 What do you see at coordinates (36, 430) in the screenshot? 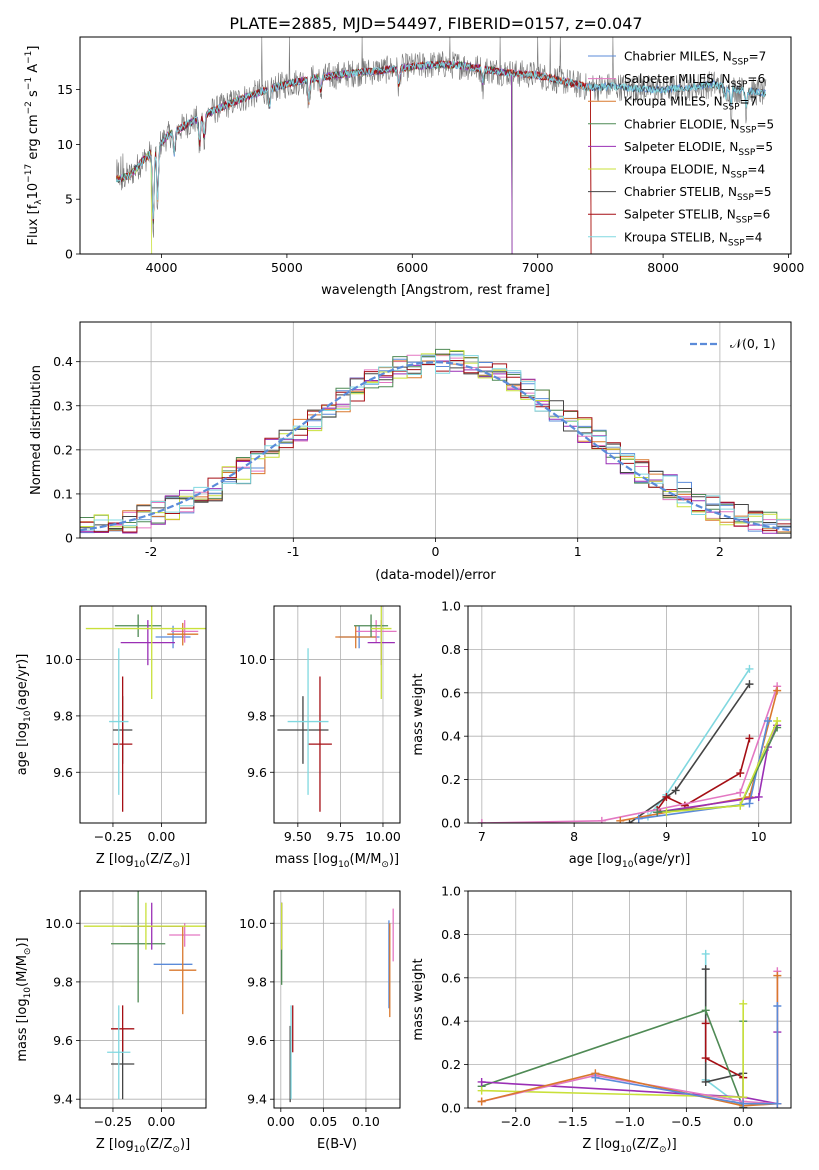
I see `y-axis-label: Normed distribution` at bounding box center [36, 430].